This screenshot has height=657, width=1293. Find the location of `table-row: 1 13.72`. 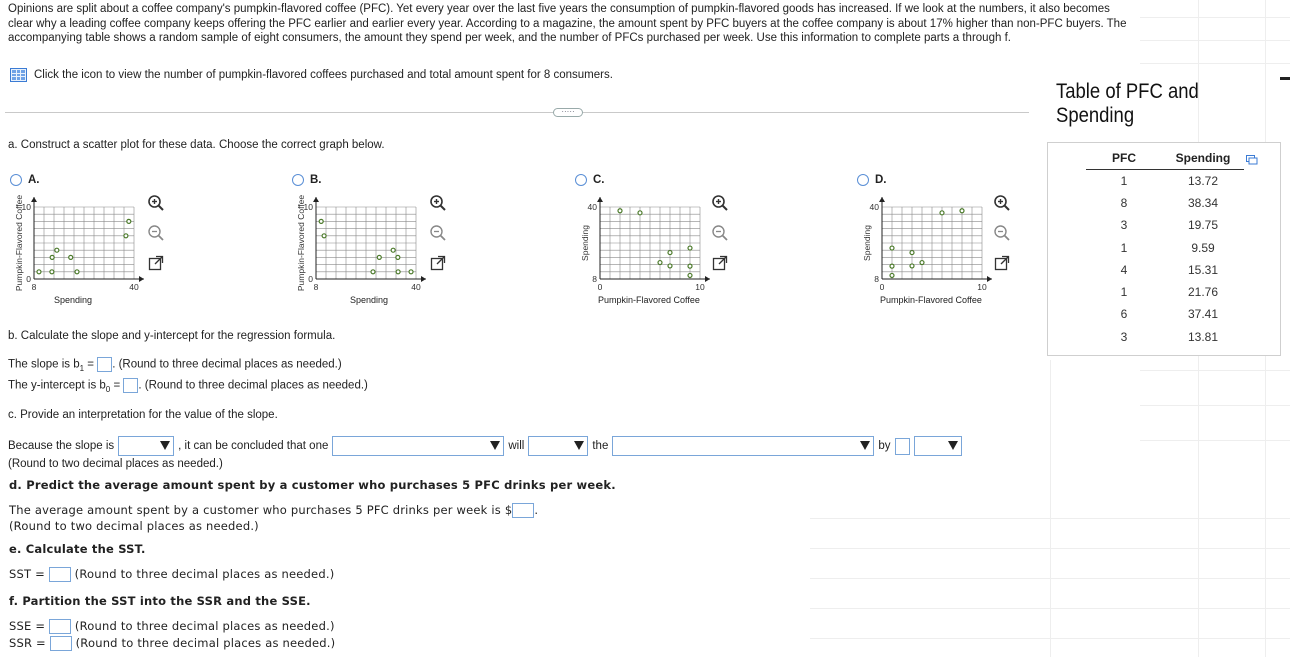

table-row: 1 13.72 is located at coordinates (1165, 181).